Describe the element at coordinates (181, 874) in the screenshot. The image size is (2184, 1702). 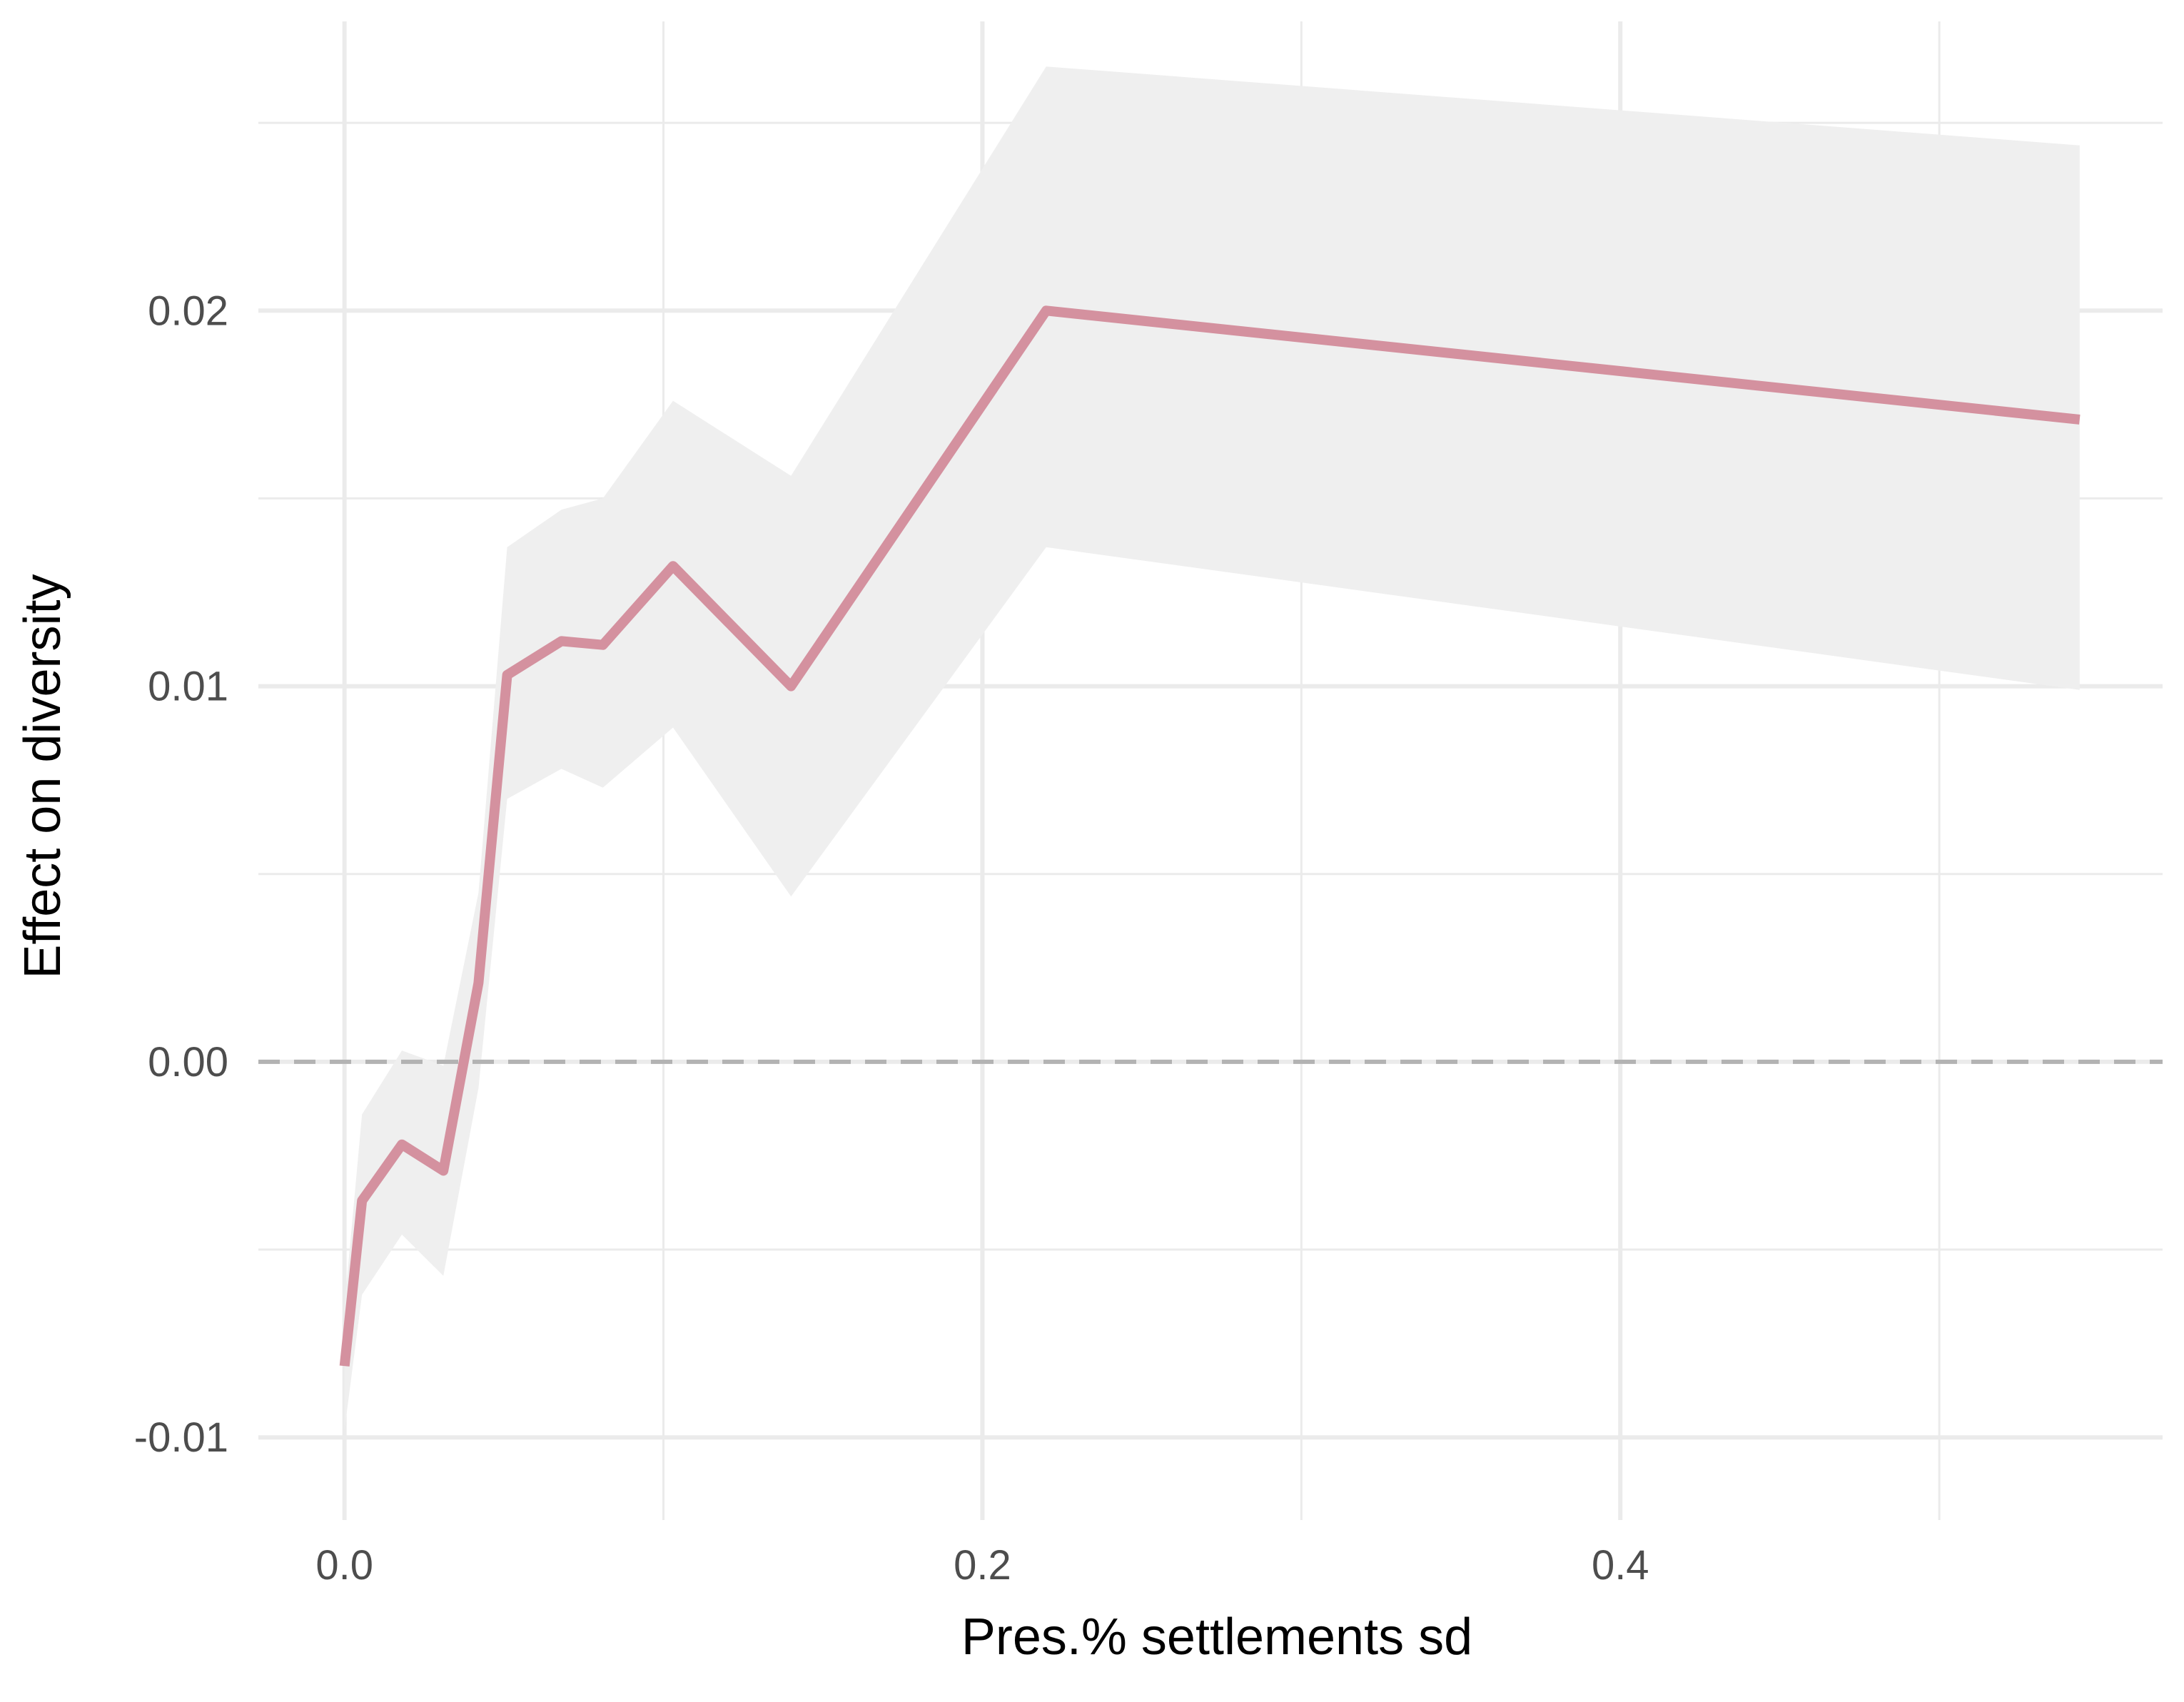
I see `y-tick-labels: -0.01 0.00 0.01 0.02` at that location.